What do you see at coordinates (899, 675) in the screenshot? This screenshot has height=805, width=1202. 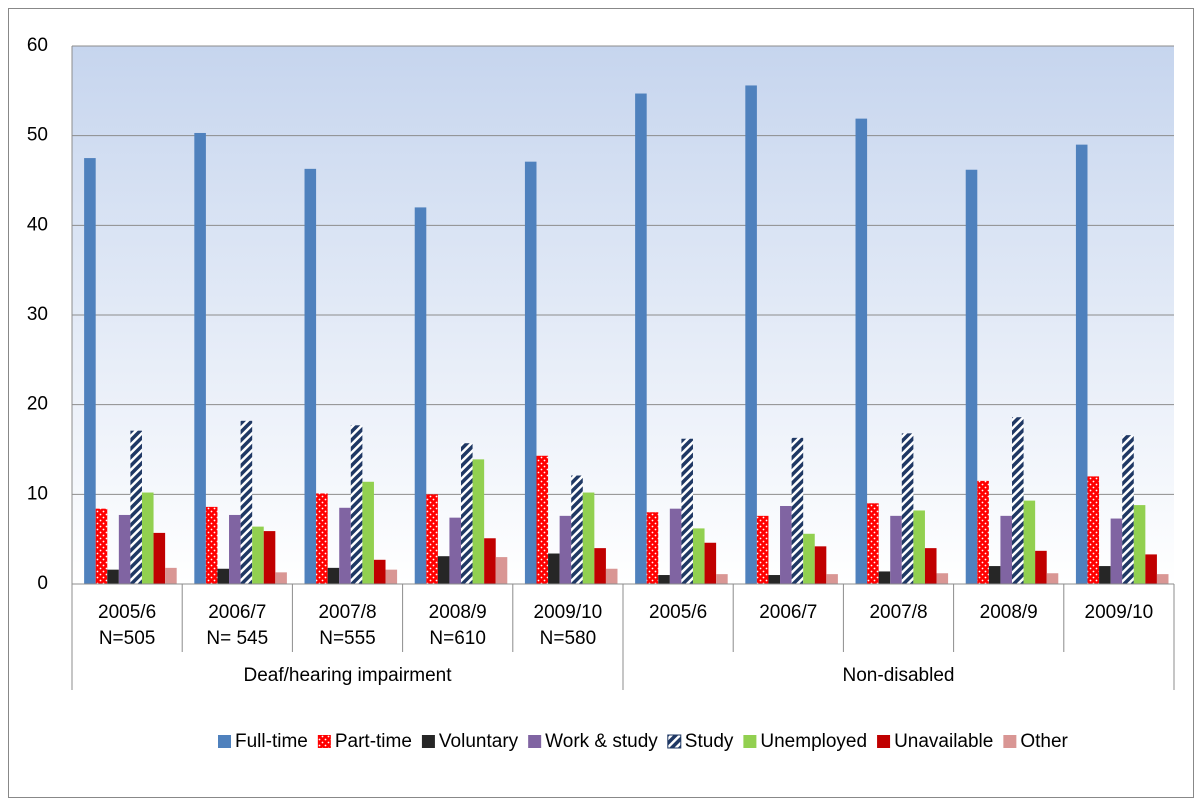 I see `group-label: Non-disabled` at bounding box center [899, 675].